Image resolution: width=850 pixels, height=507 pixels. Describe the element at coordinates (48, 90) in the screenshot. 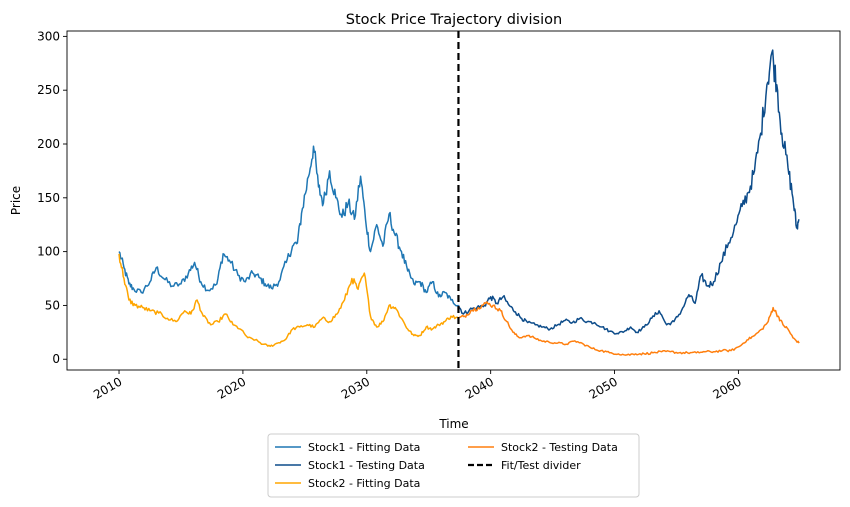

I see `y-tick-label: 250` at that location.